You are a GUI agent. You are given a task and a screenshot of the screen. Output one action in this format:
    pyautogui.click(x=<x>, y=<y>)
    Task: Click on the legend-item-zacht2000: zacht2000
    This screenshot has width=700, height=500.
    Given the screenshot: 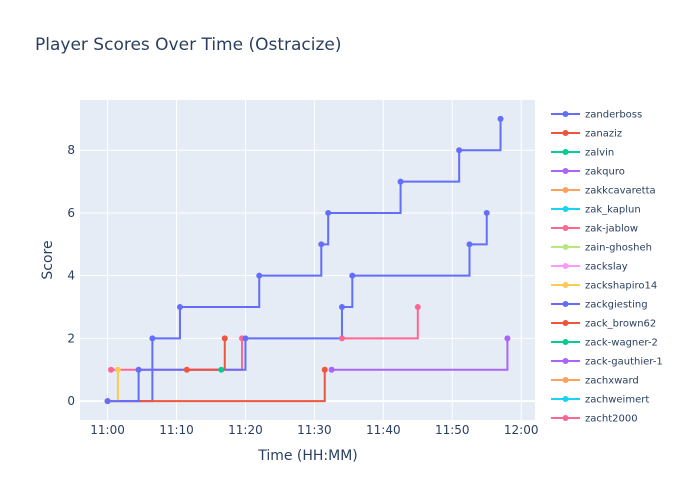 What is the action you would take?
    pyautogui.click(x=594, y=419)
    